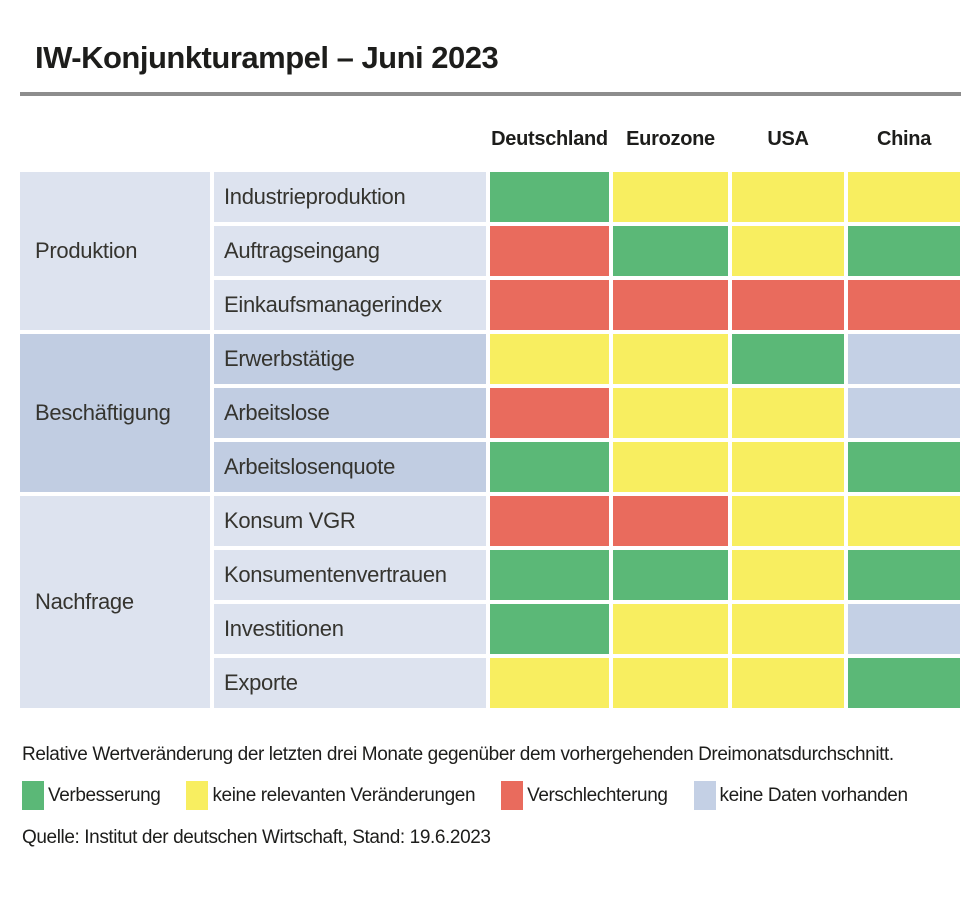 The height and width of the screenshot is (899, 980). Describe the element at coordinates (904, 305) in the screenshot. I see `status-cell-einkaufsmanagerindex-china` at that location.